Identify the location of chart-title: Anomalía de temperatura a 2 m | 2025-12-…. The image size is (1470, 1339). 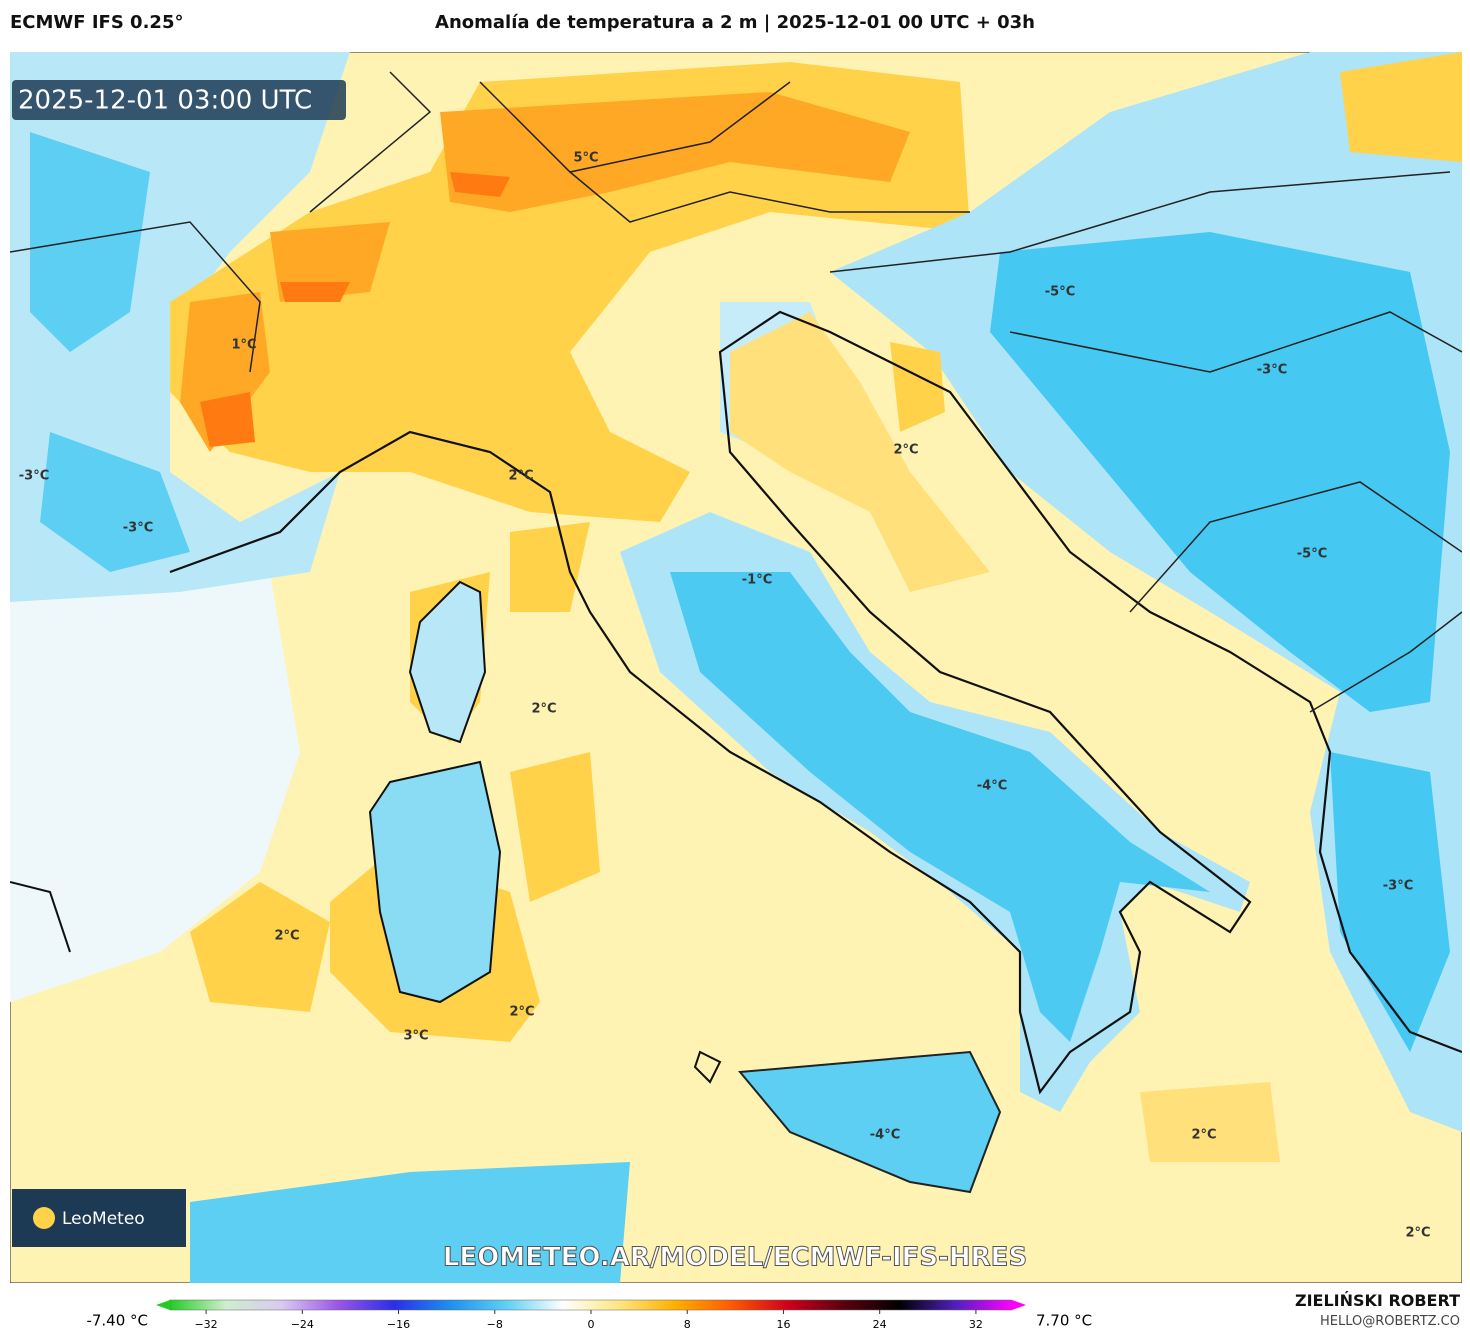
(735, 22).